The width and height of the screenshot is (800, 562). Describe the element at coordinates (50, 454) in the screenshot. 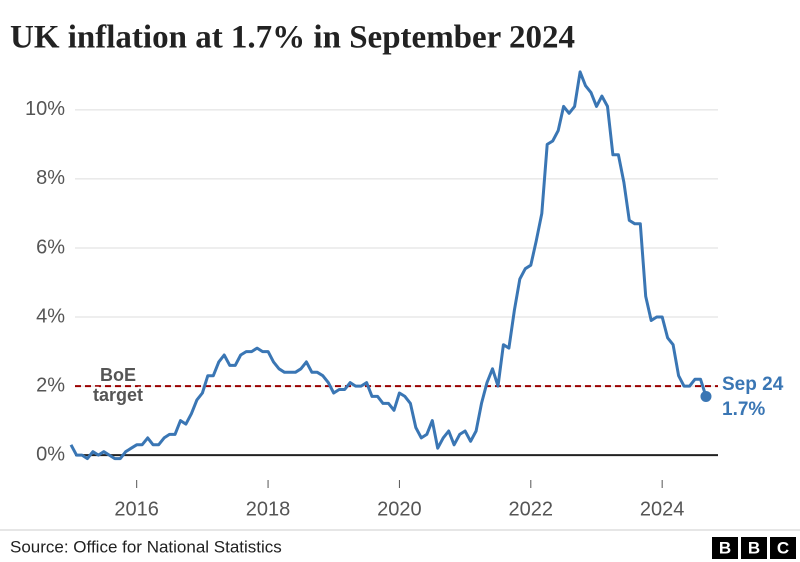

I see `y-tick-label: 0%` at that location.